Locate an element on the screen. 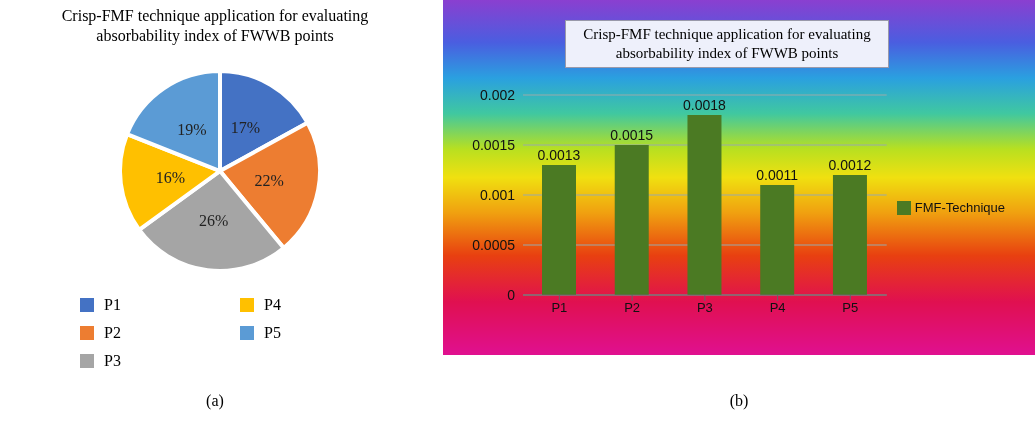 This screenshot has width=1035, height=427. text: (a) is located at coordinates (215, 401).